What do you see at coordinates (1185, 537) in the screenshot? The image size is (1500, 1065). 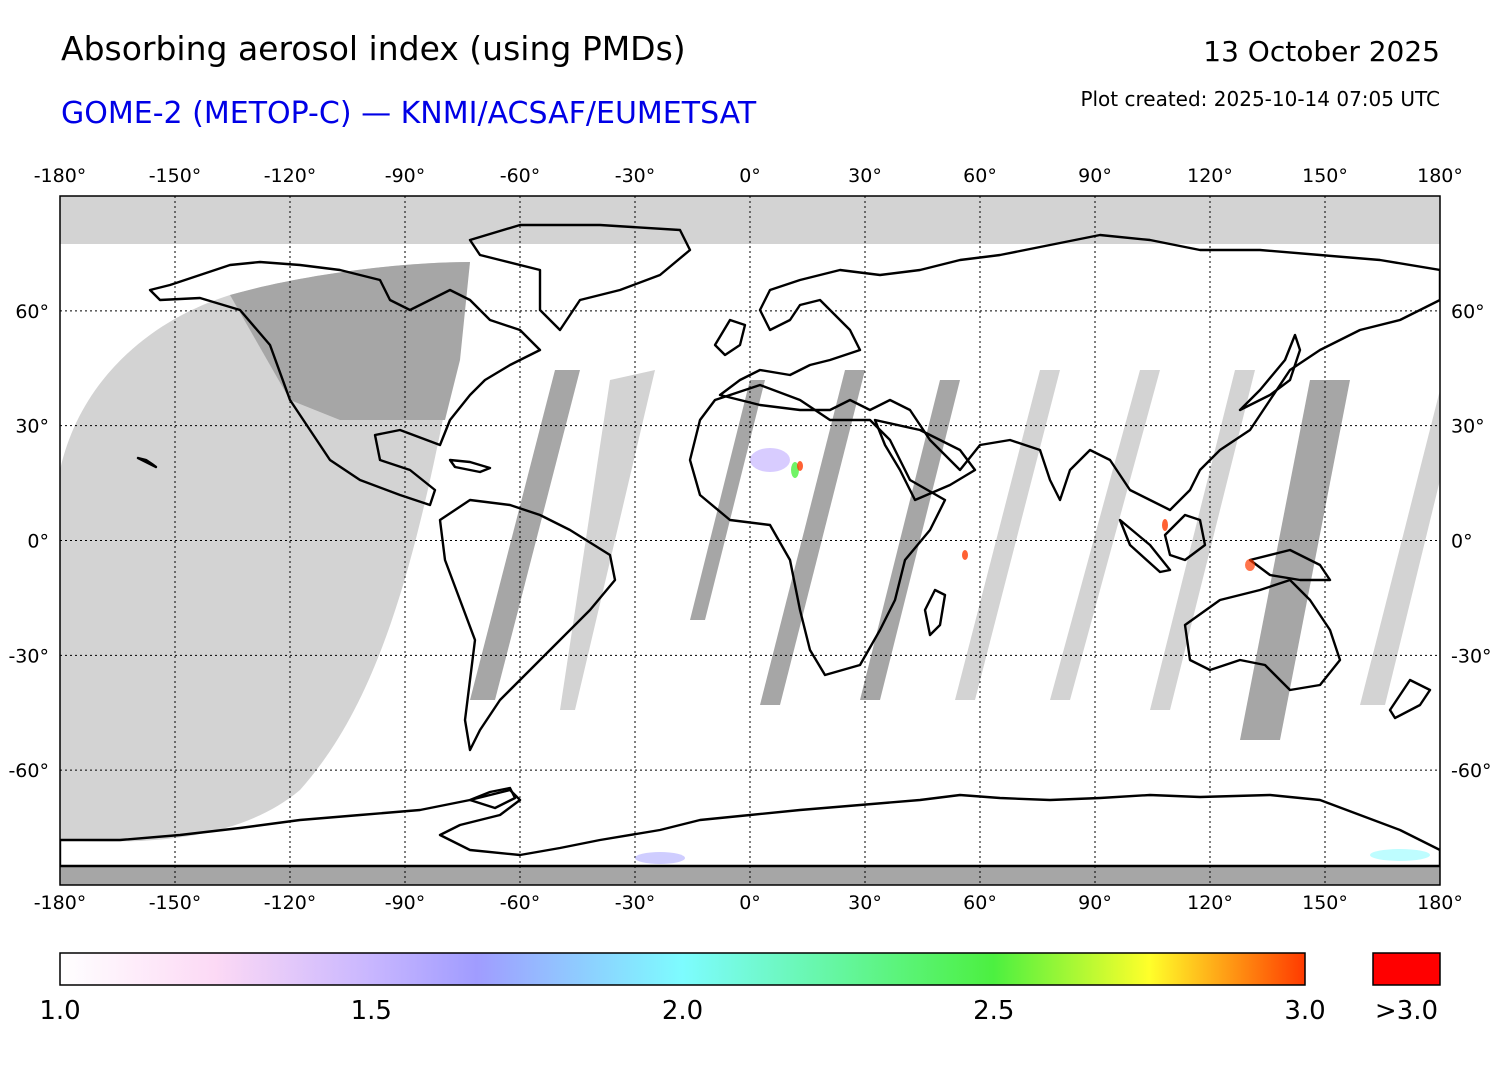 I see `coast-borneo` at bounding box center [1185, 537].